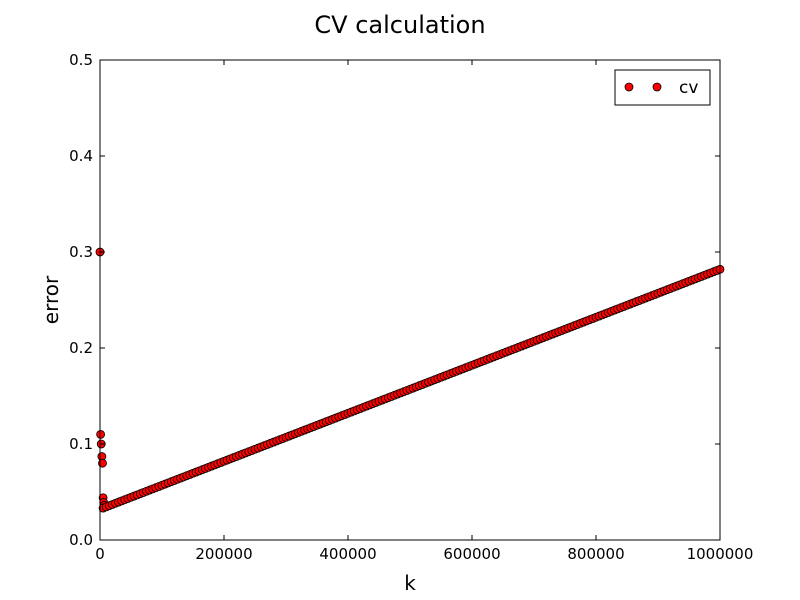 Image resolution: width=800 pixels, height=600 pixels. I want to click on legend: cv, so click(662, 87).